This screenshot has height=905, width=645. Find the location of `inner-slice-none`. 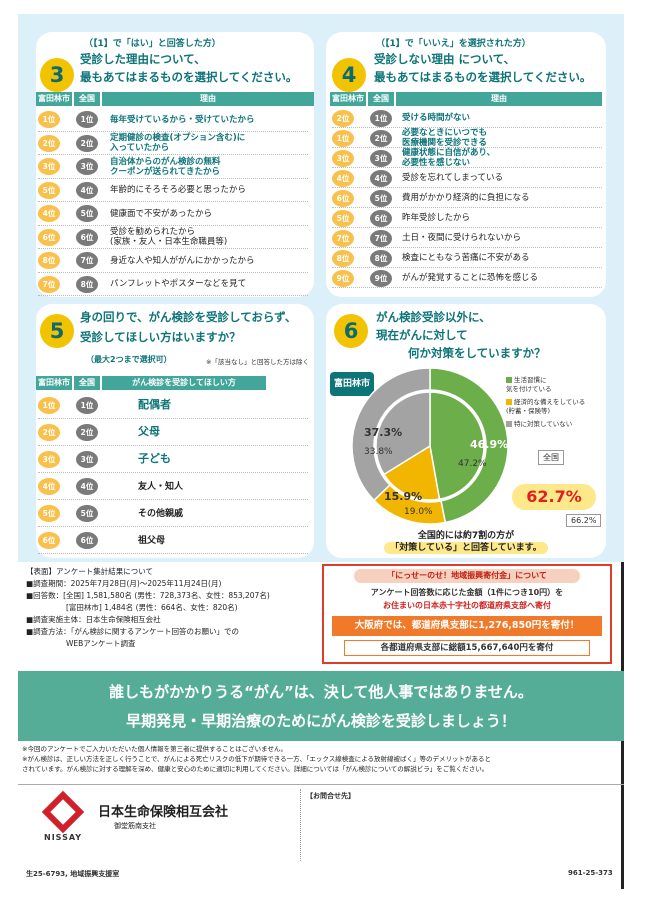

inner-slice-none is located at coordinates (403, 433).